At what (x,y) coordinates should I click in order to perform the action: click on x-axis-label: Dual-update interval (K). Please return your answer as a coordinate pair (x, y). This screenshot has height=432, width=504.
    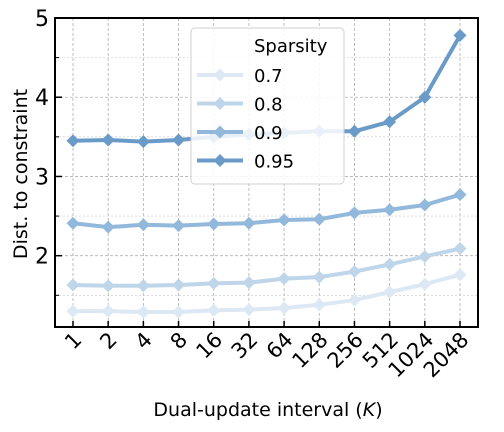
    Looking at the image, I should click on (267, 410).